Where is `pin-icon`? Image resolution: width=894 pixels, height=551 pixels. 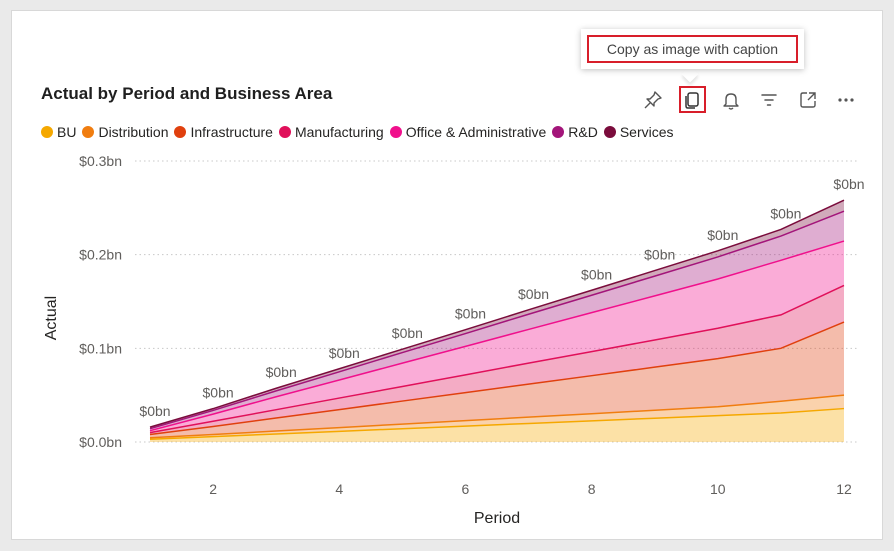 pin-icon is located at coordinates (653, 100).